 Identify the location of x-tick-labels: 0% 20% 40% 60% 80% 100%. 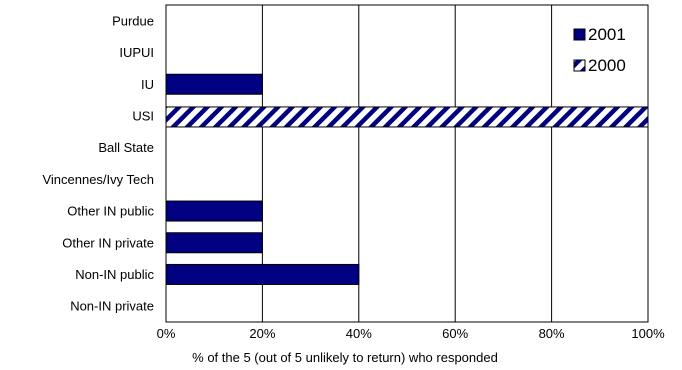
(411, 333).